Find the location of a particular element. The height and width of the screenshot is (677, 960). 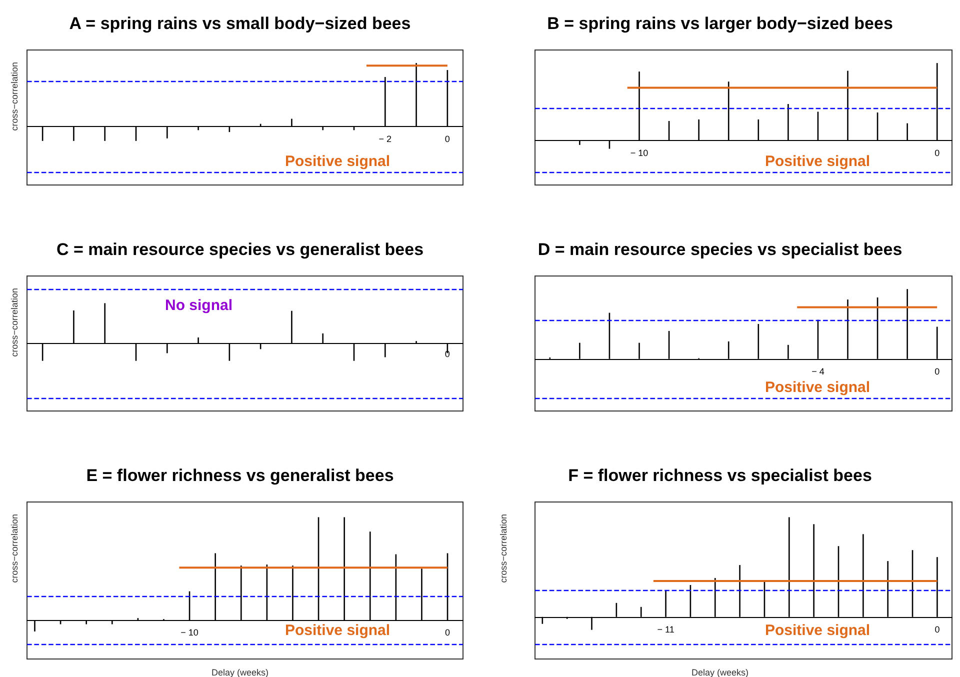

x-tick-label: − 4 is located at coordinates (818, 371).